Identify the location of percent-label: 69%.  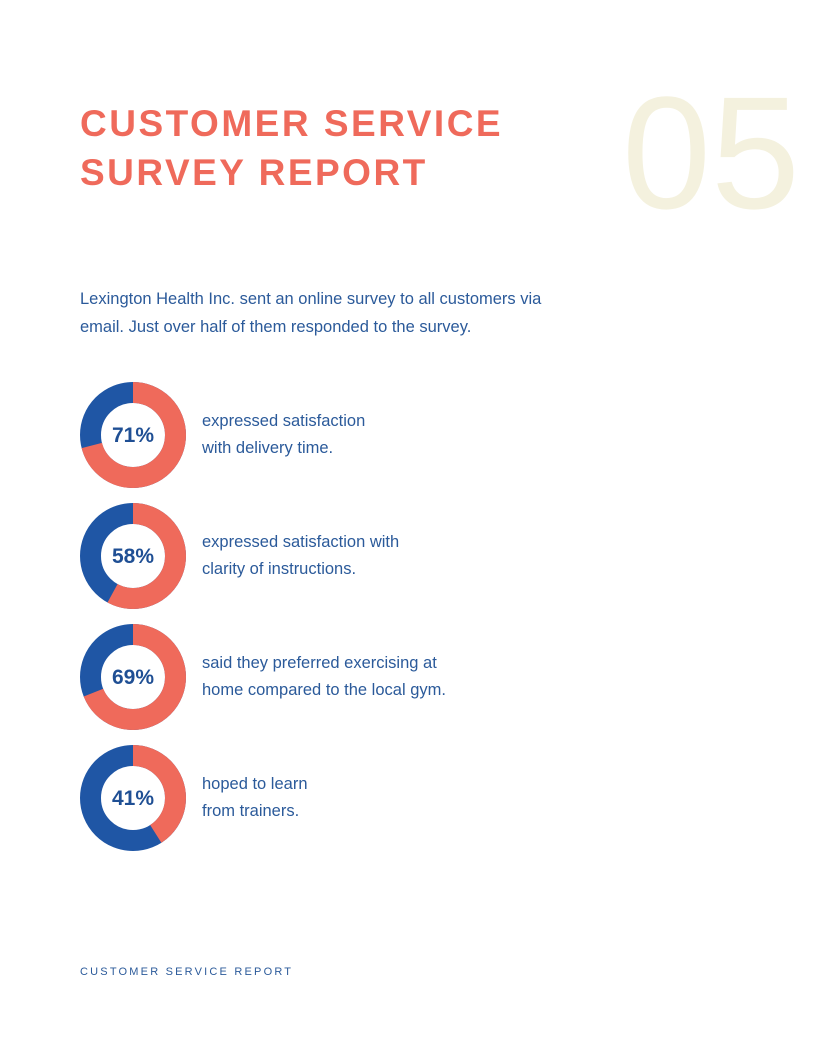
(133, 677).